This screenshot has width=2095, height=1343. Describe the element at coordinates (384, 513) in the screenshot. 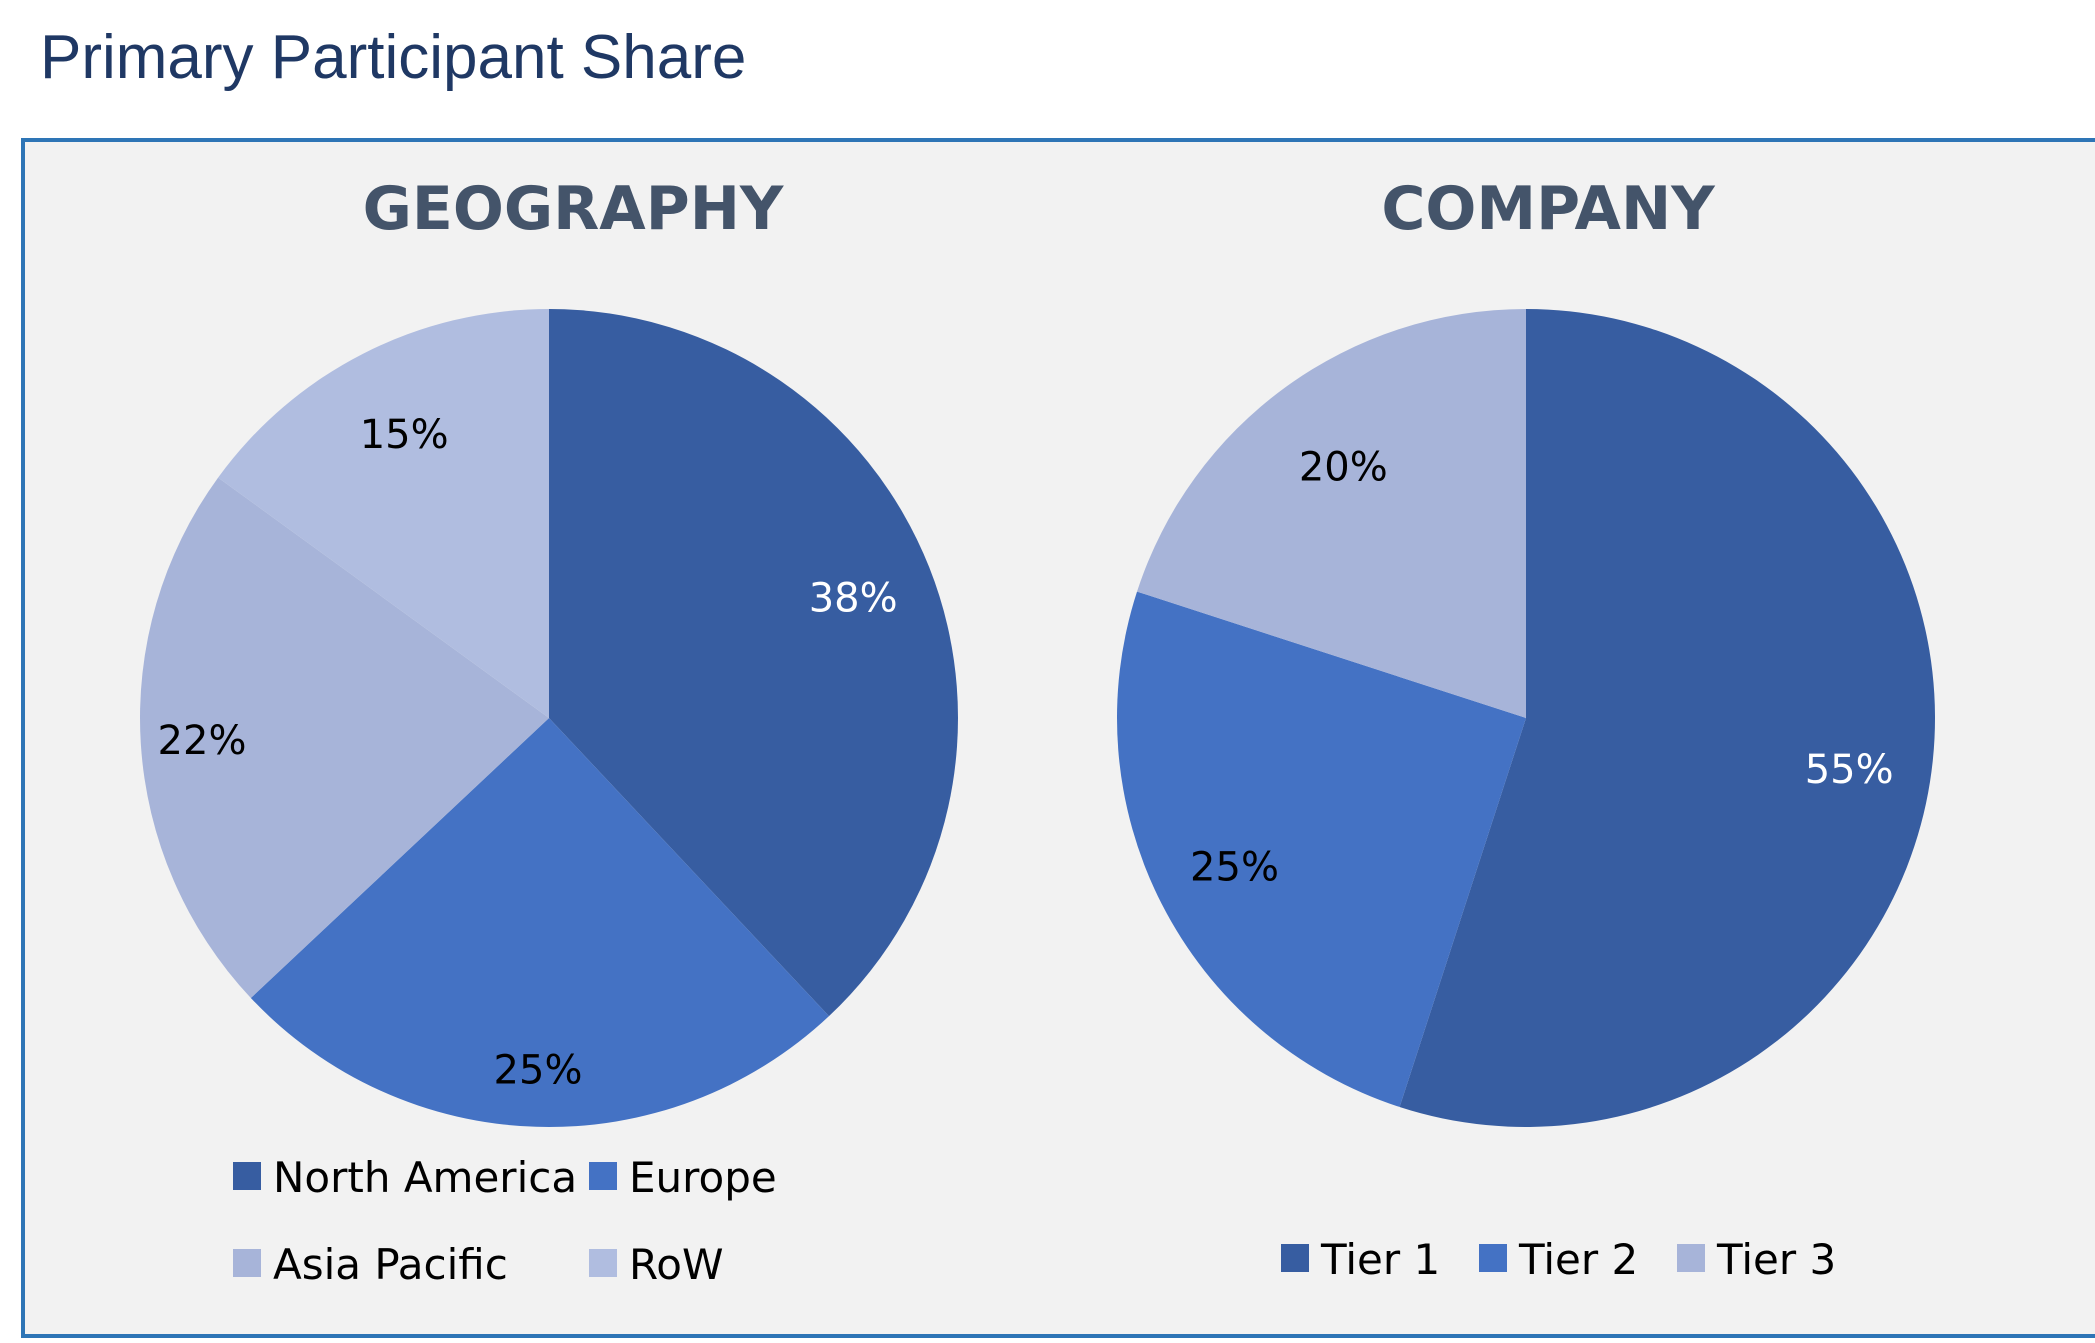

I see `pie-slice-row` at that location.